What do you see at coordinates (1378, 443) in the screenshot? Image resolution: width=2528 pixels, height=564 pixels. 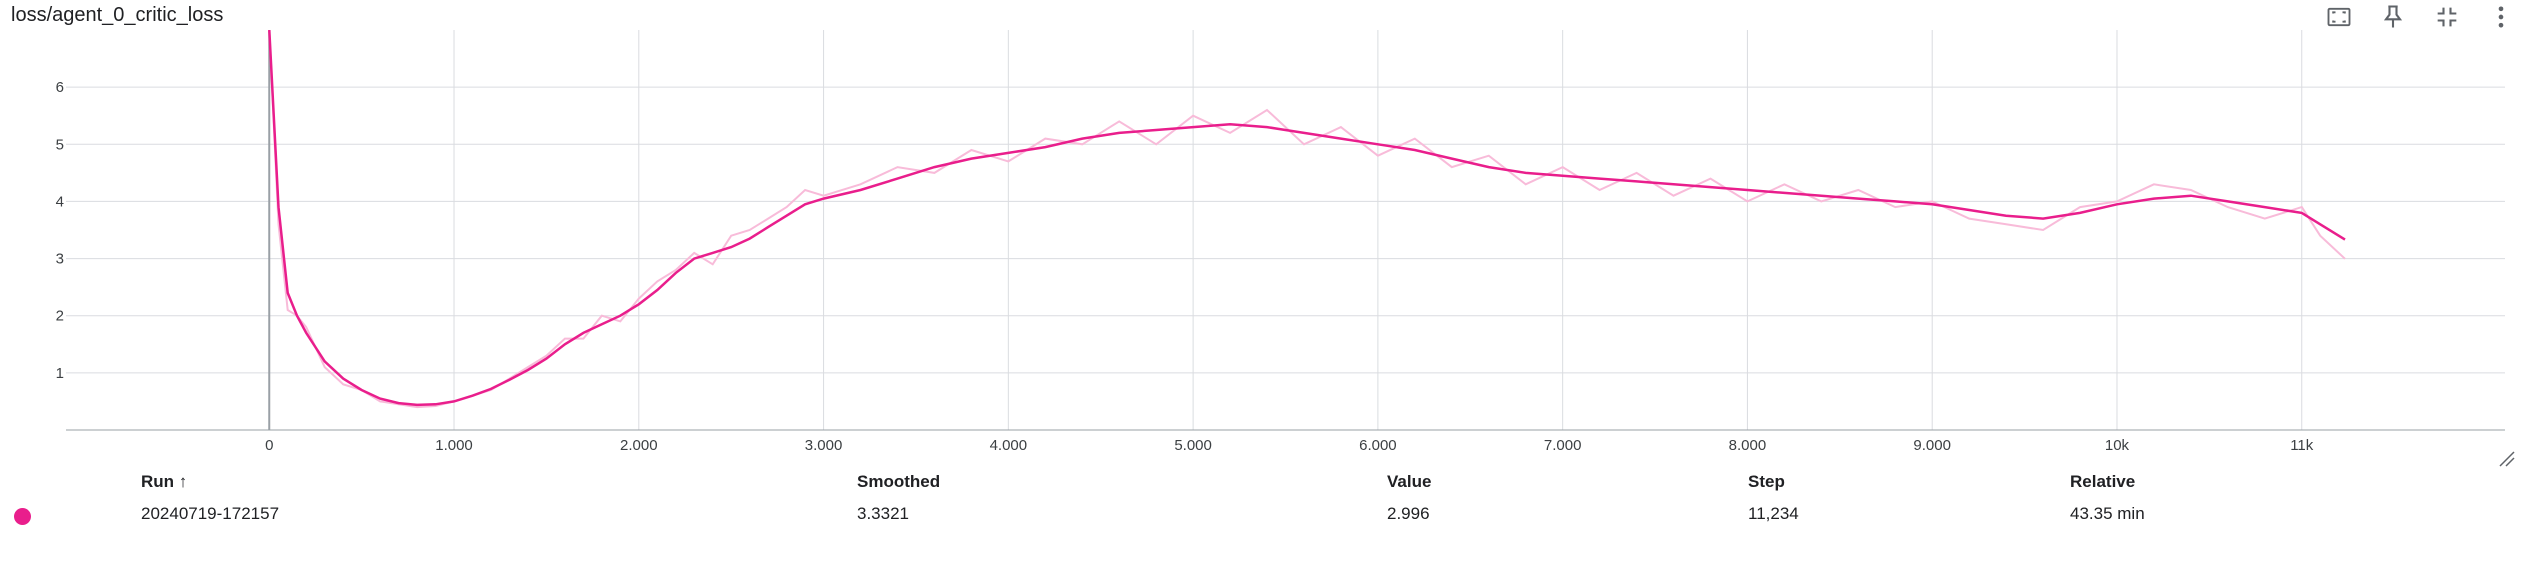 I see `x-tick-label: 6,000` at bounding box center [1378, 443].